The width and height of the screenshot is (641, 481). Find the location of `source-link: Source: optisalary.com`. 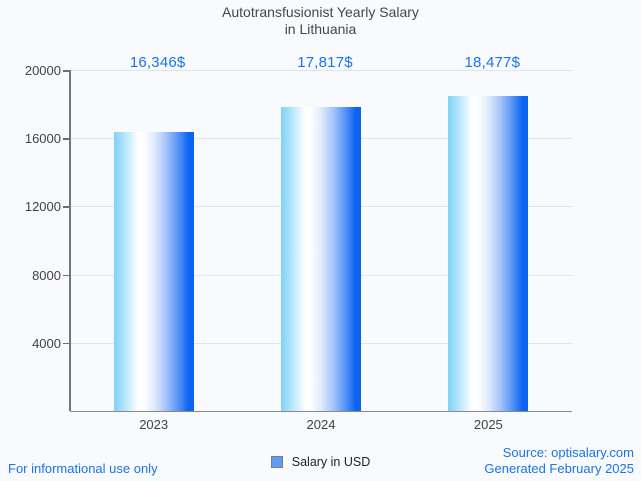

source-link: Source: optisalary.com is located at coordinates (568, 452).